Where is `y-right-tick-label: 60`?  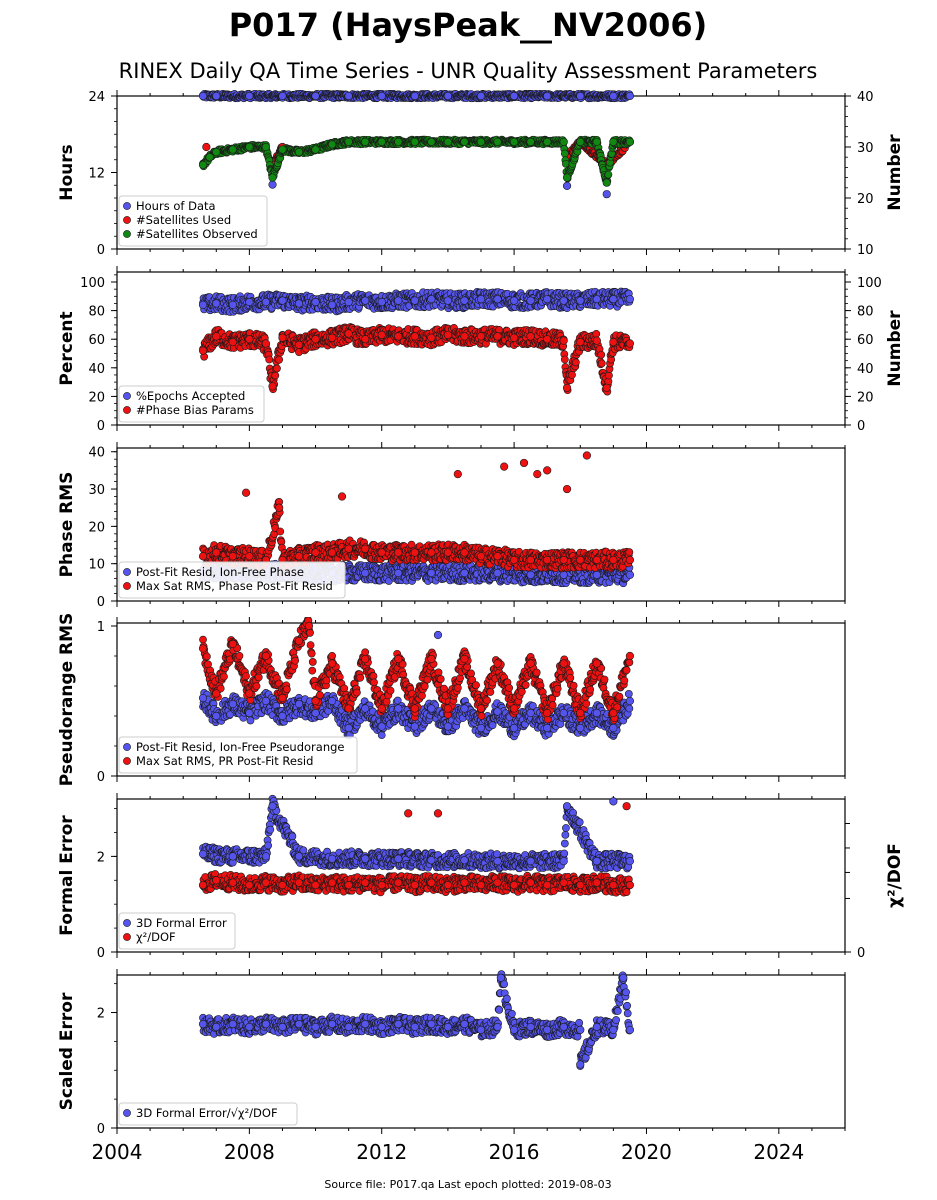
y-right-tick-label: 60 is located at coordinates (865, 340).